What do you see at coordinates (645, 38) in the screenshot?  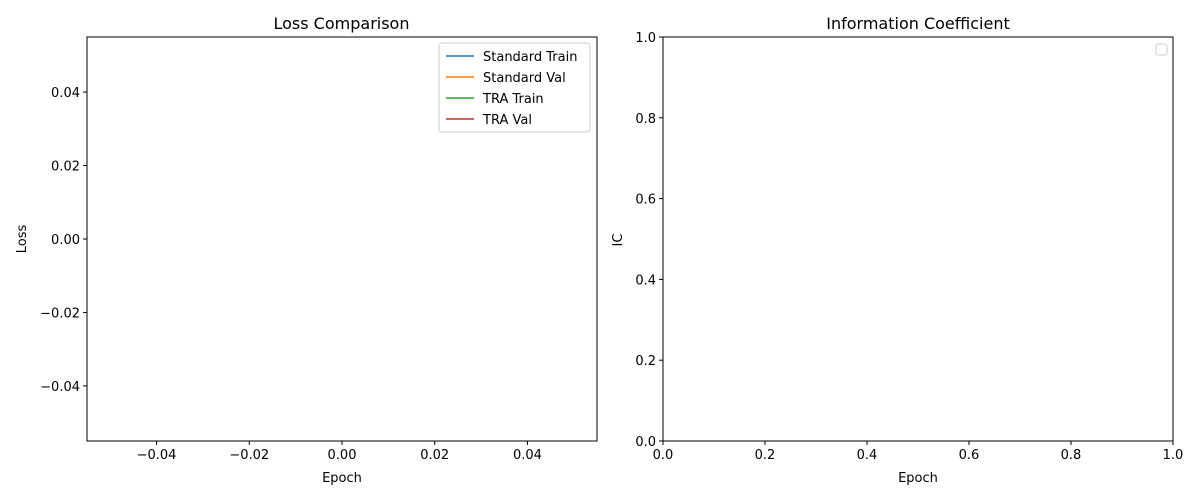 I see `y-tick-label: 1.0` at bounding box center [645, 38].